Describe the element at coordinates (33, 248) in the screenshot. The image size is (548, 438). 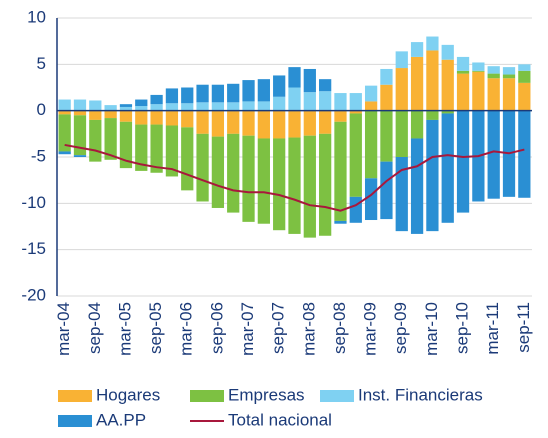
I see `y-tick-label: -15` at that location.